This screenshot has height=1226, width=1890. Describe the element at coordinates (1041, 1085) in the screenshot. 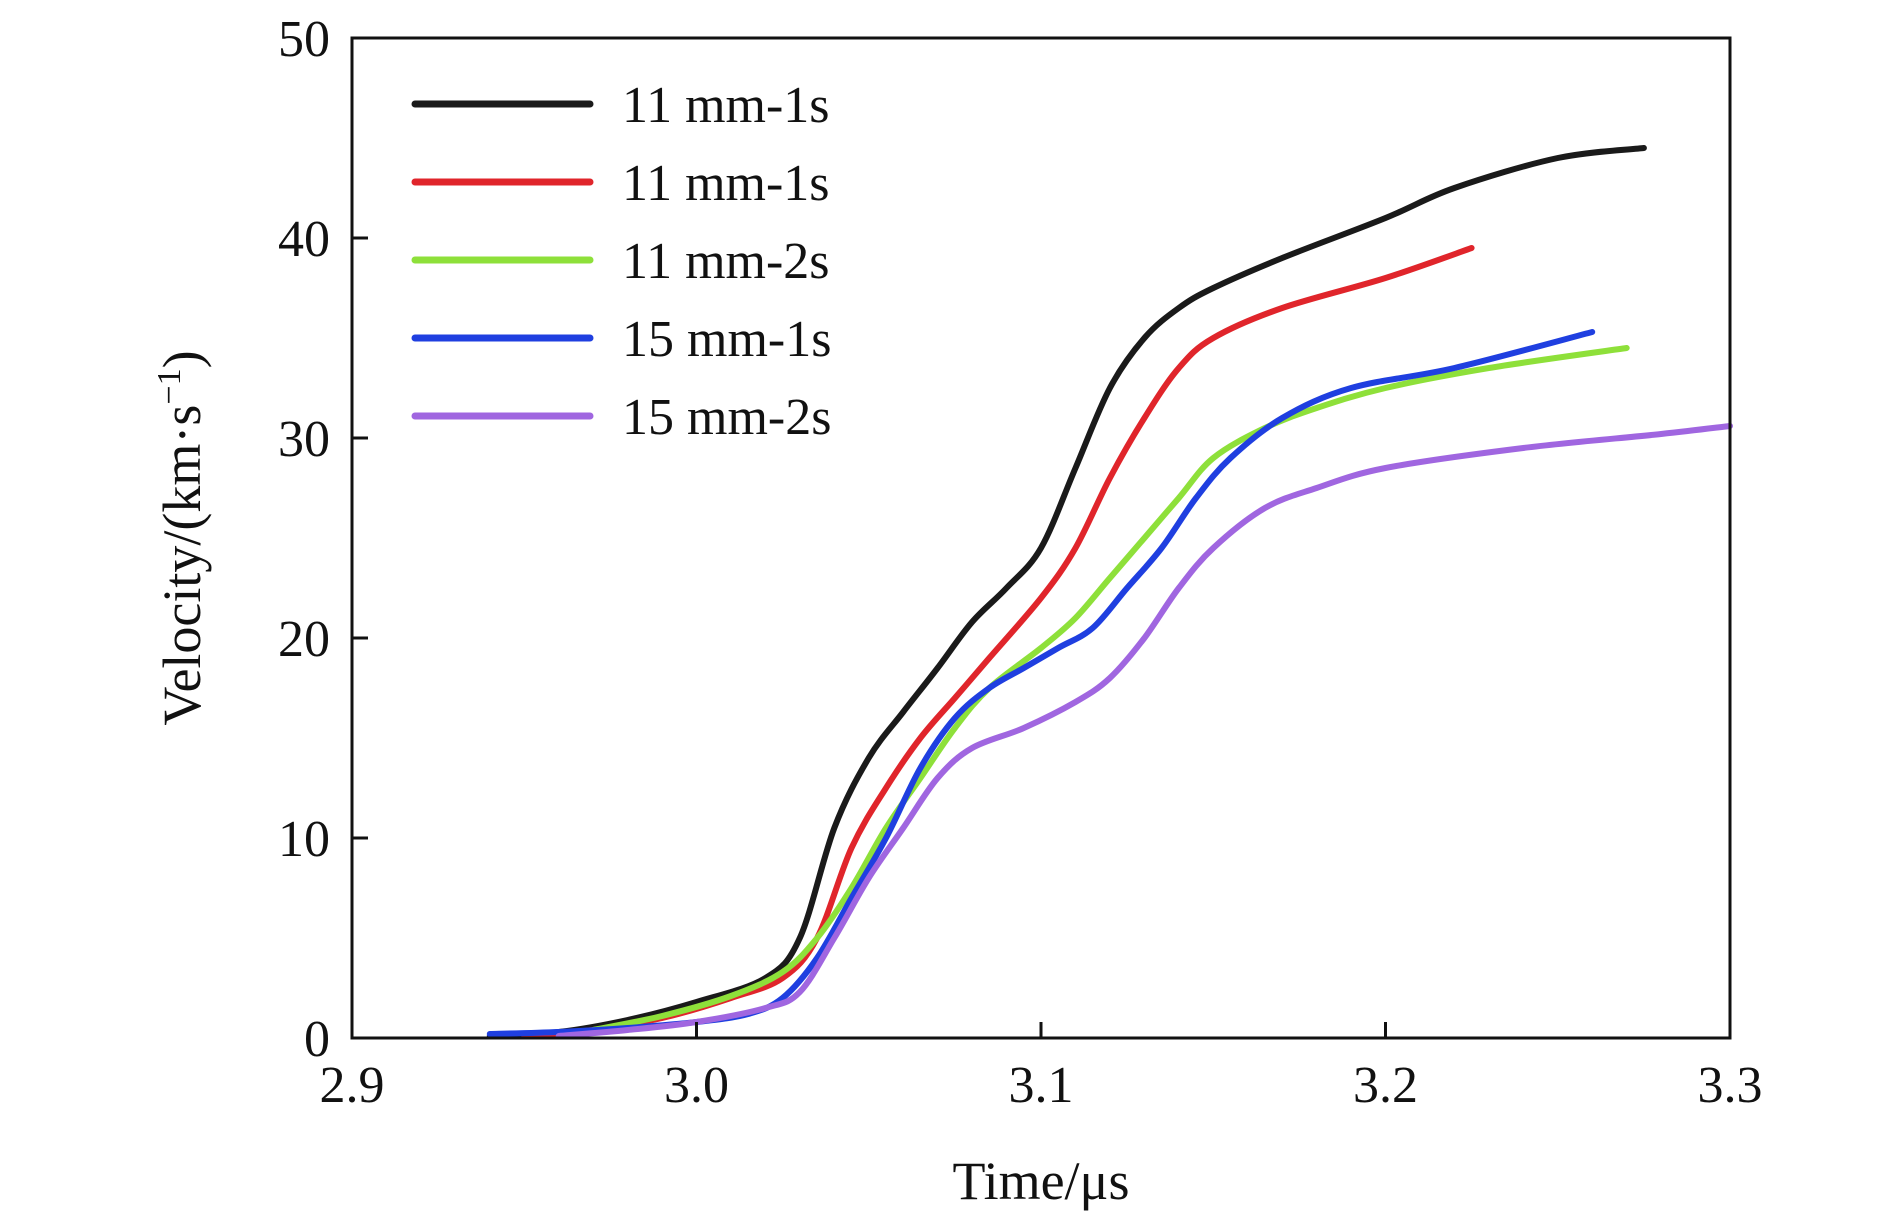

I see `x-tick-label: 3.1` at that location.